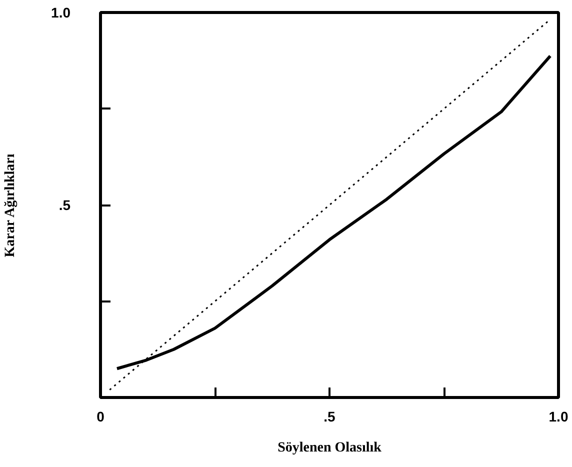  I want to click on x-tick-label: 0, so click(100, 416).